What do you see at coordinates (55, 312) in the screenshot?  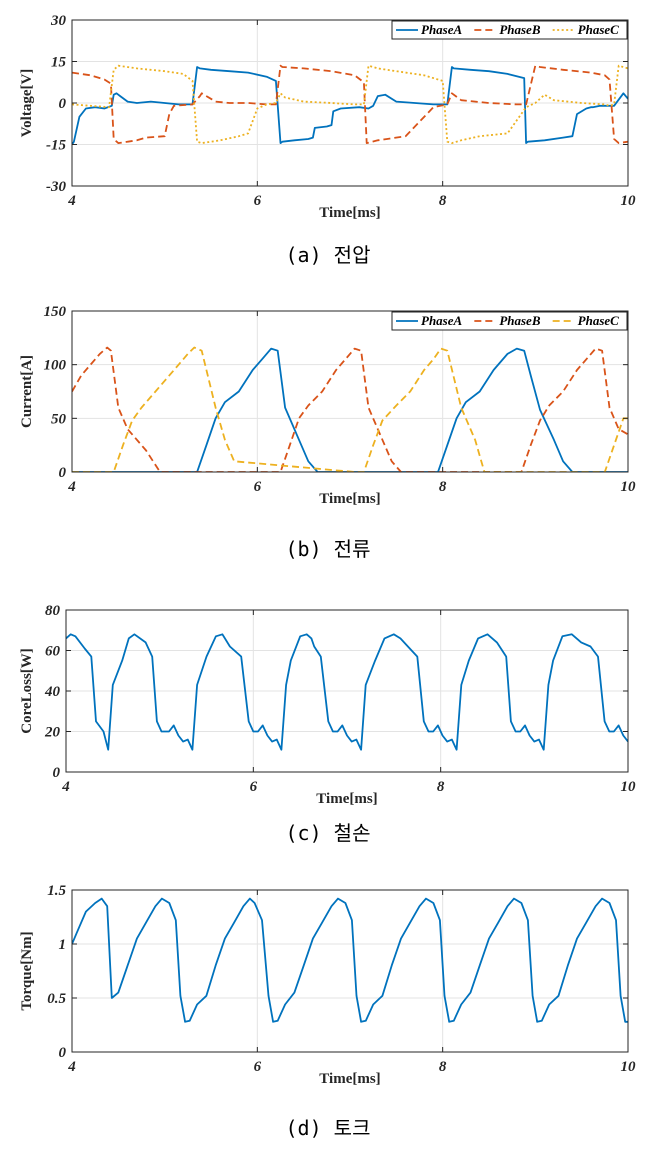 I see `y-tick-label: 150` at bounding box center [55, 312].